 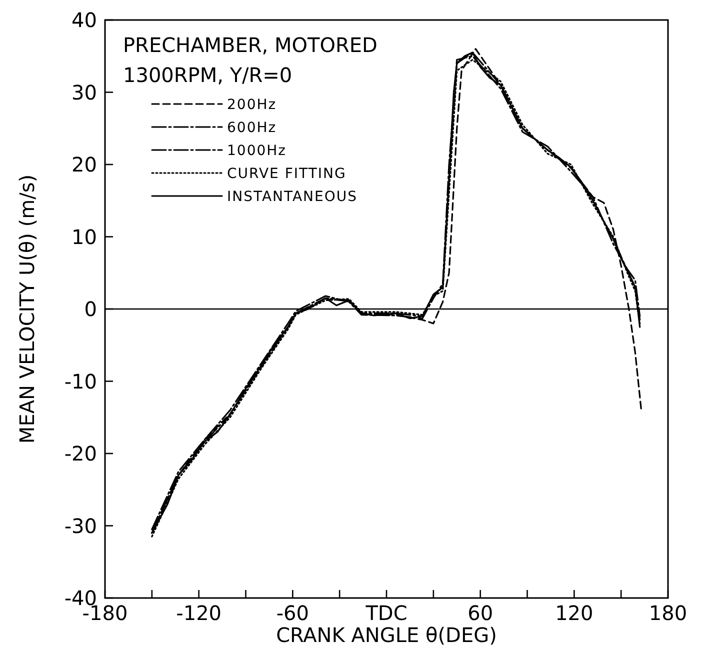 What do you see at coordinates (84, 164) in the screenshot?
I see `y-tick-label: 20` at bounding box center [84, 164].